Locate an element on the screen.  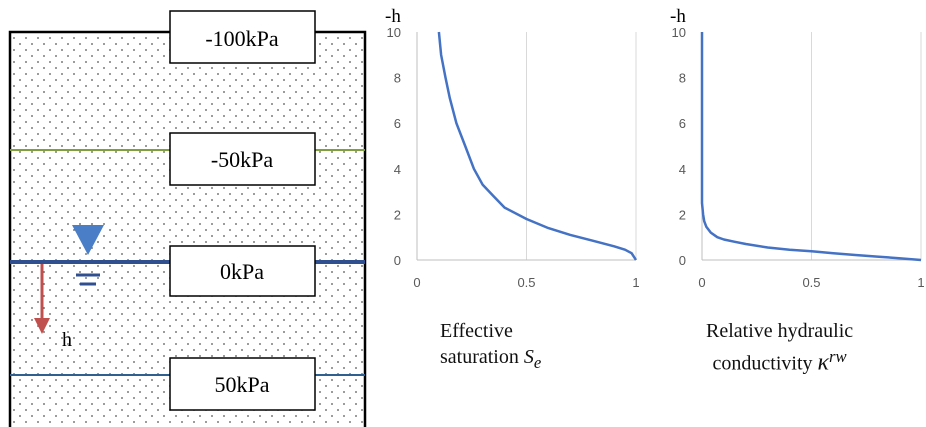
subscript: e is located at coordinates (537, 362).